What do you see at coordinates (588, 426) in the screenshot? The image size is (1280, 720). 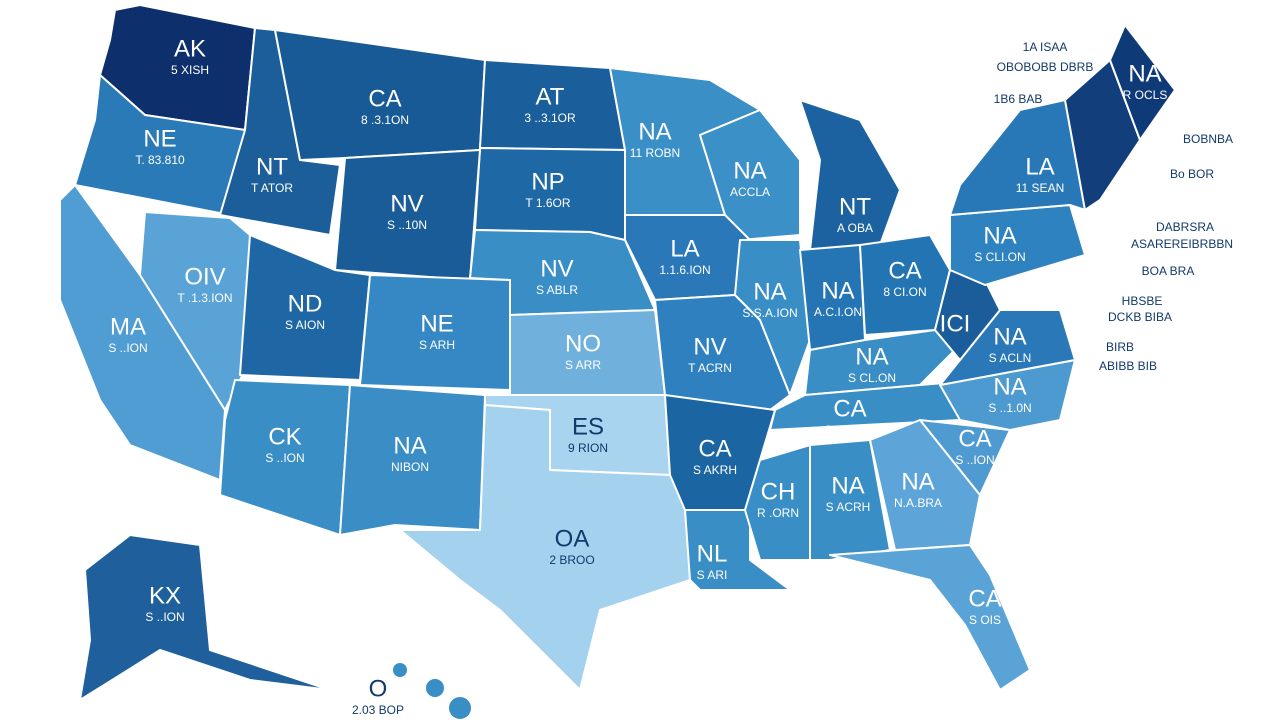 I see `region-label: ES` at bounding box center [588, 426].